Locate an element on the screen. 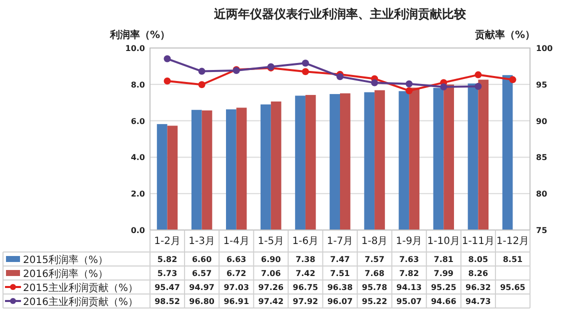 The width and height of the screenshot is (565, 328). x-tick-label: 1-4月 is located at coordinates (236, 241).